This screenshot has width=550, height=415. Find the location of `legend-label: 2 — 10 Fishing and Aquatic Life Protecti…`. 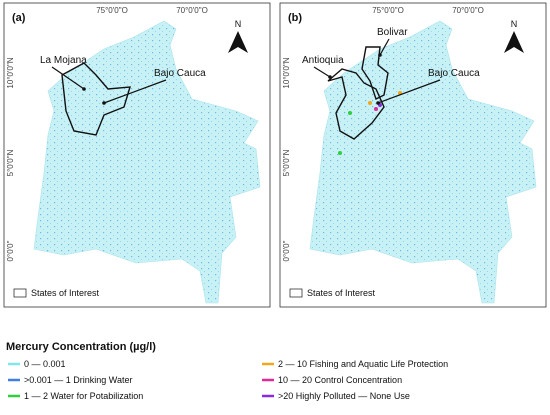

legend-label: 2 — 10 Fishing and Aquatic Life Protecti… is located at coordinates (363, 364).